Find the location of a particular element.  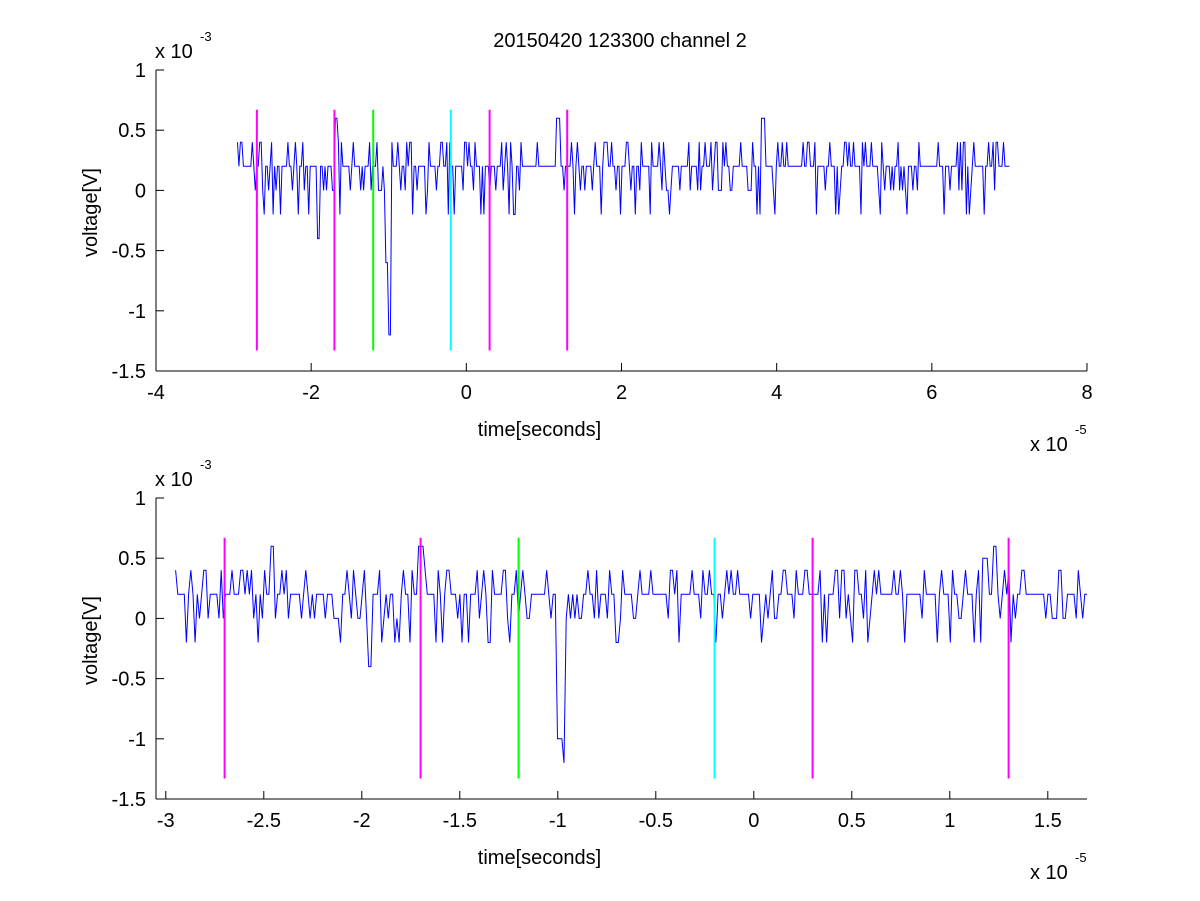

x-tick-label: -1 is located at coordinates (558, 821).